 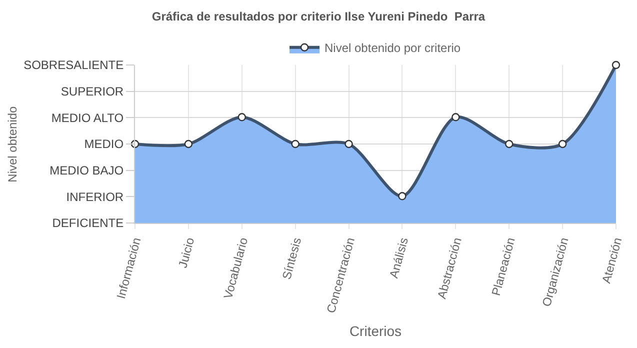 What do you see at coordinates (88, 223) in the screenshot?
I see `text: DEFICIENTE` at bounding box center [88, 223].